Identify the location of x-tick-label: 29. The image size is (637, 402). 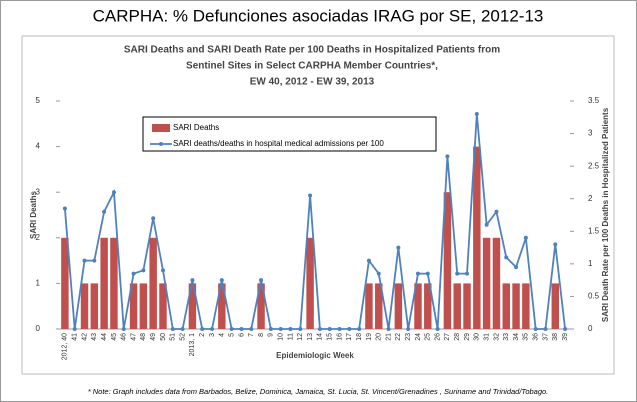
(467, 337).